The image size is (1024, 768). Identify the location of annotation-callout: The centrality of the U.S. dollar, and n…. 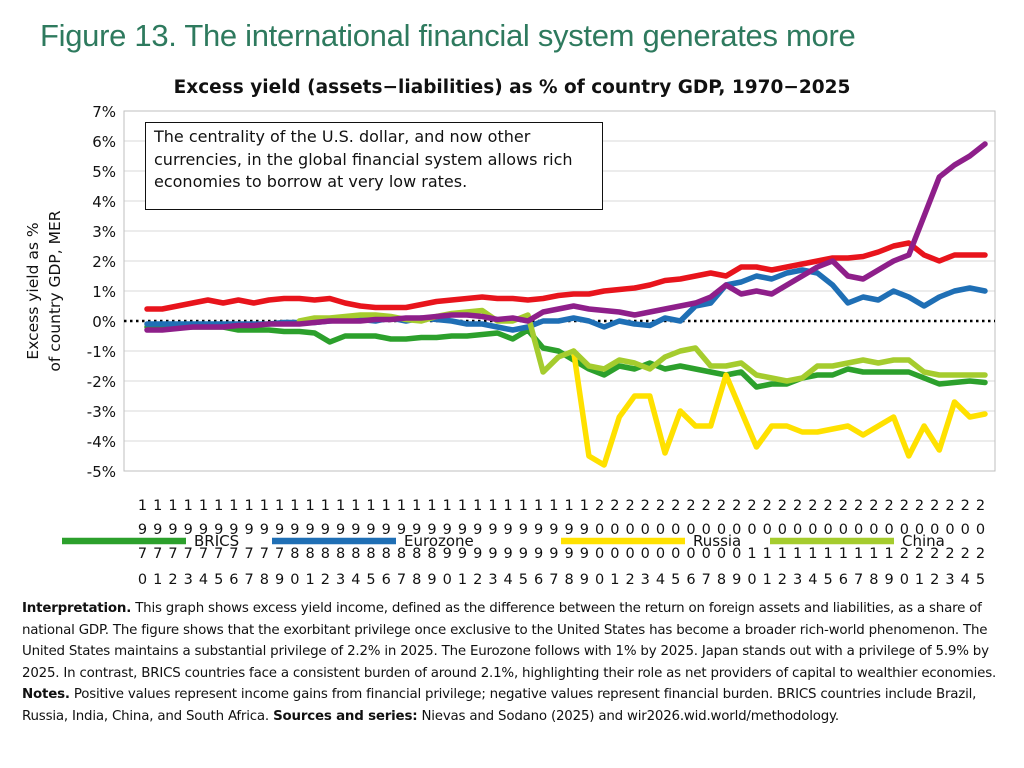
(374, 166).